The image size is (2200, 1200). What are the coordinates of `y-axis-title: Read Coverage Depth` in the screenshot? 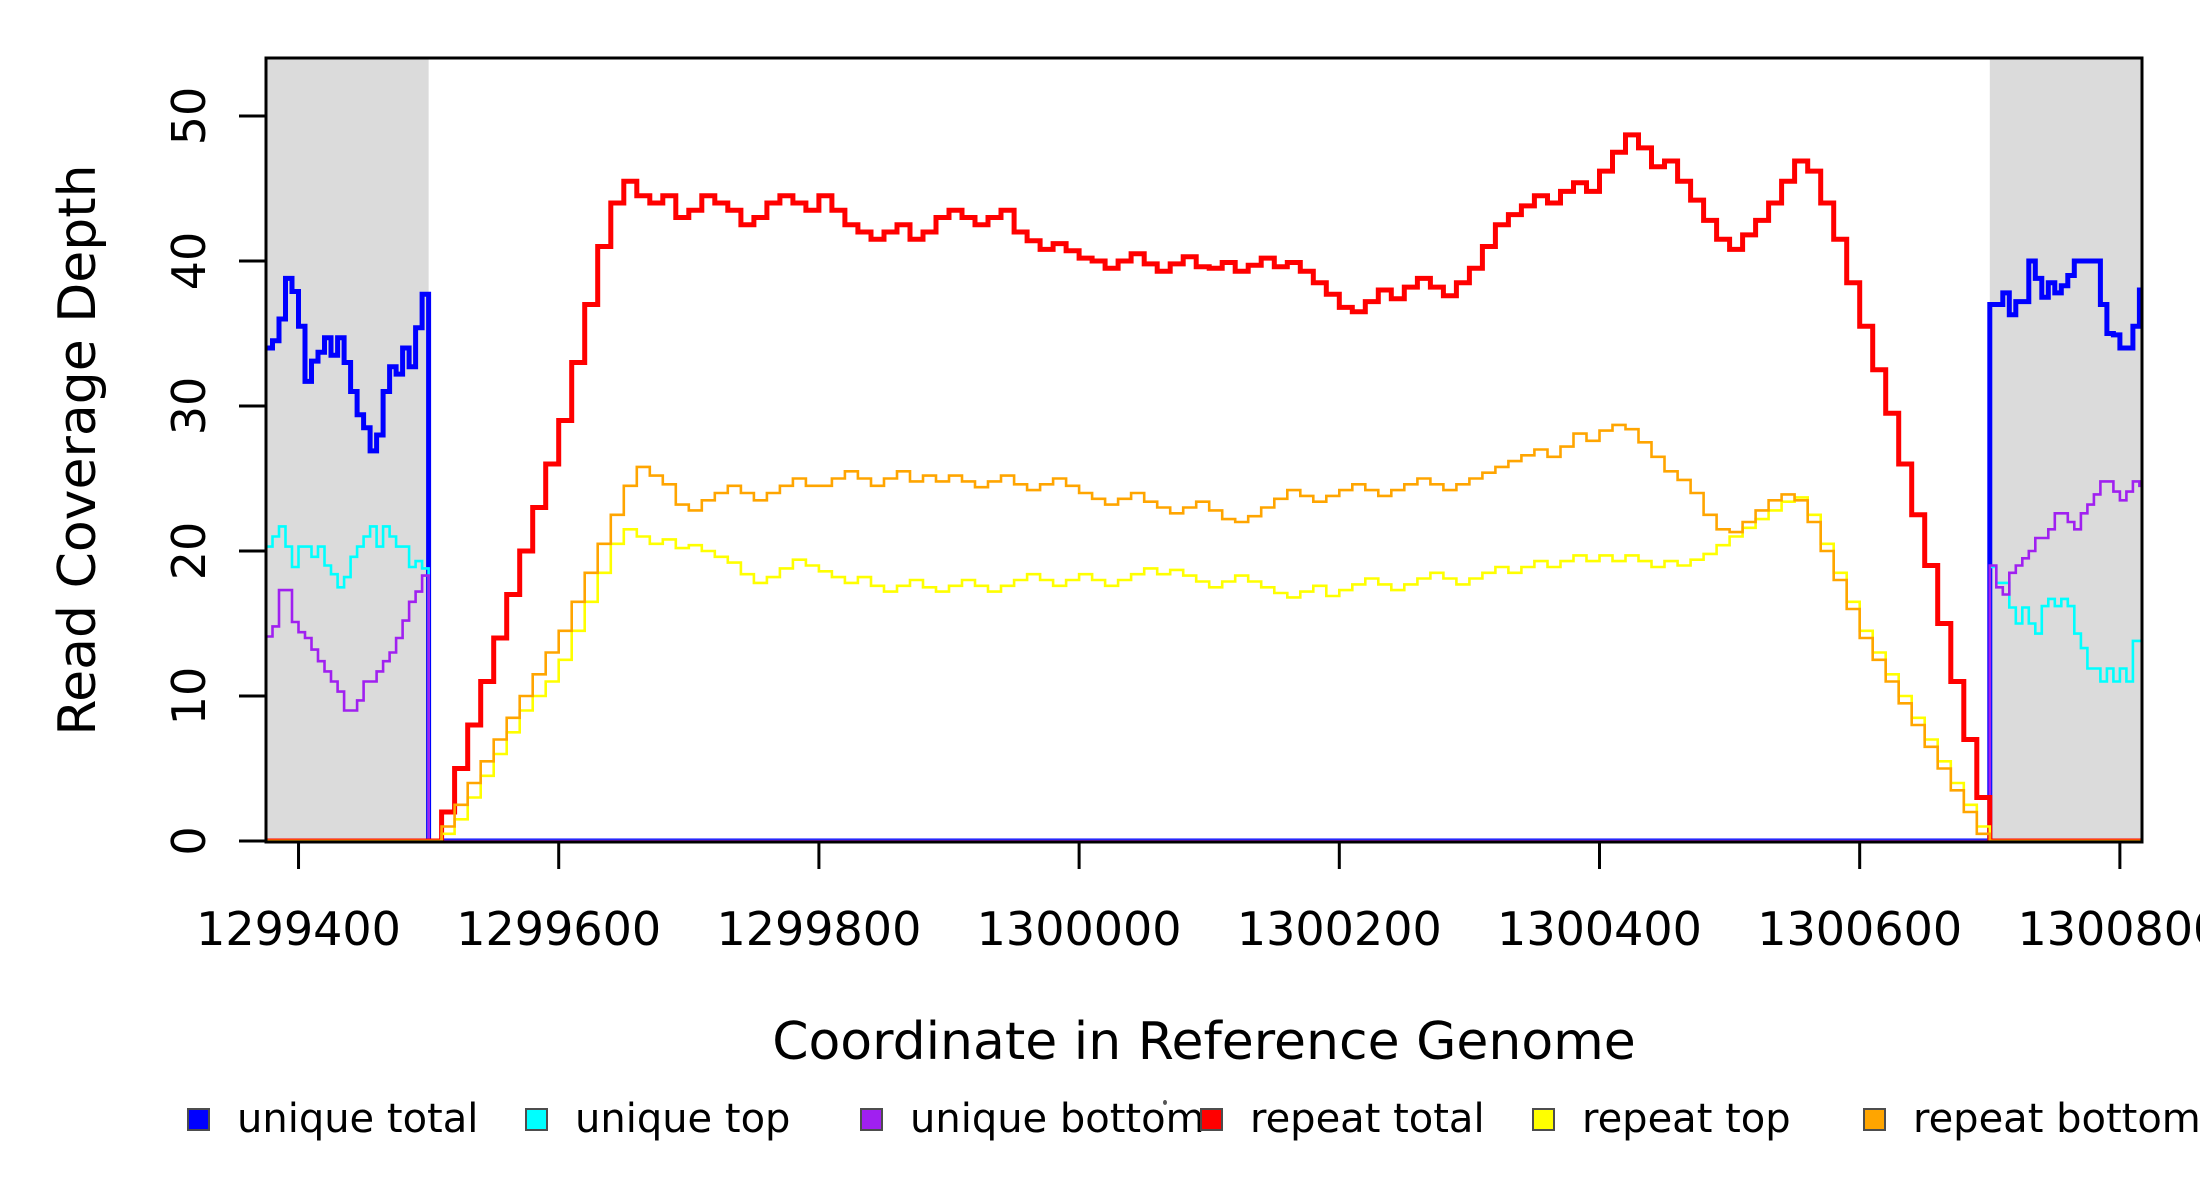 It's located at (78, 450).